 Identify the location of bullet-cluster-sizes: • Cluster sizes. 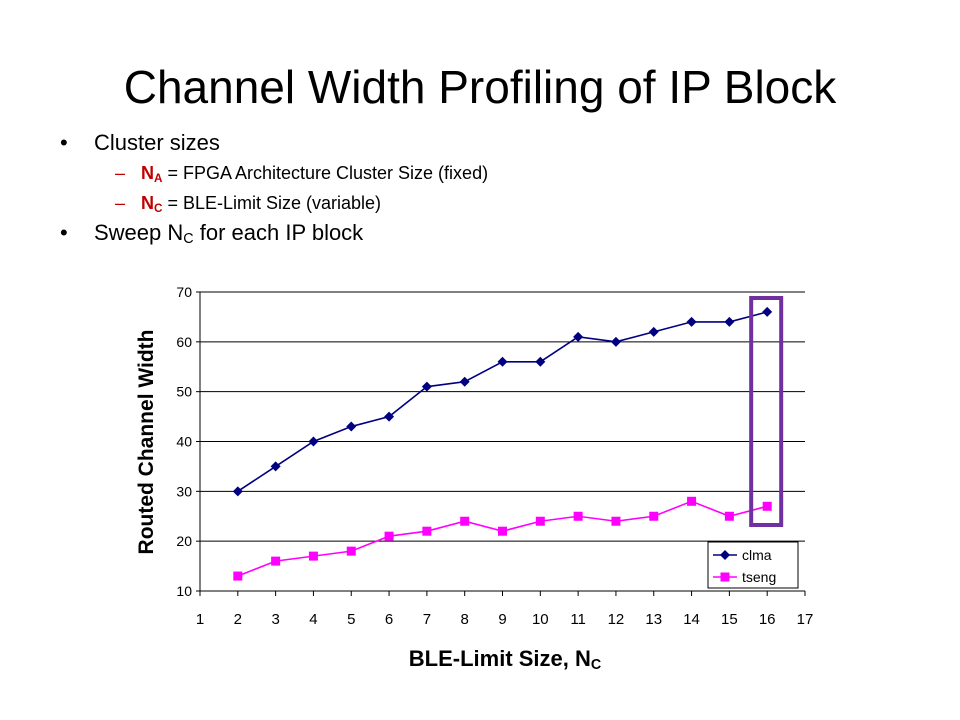
(140, 143).